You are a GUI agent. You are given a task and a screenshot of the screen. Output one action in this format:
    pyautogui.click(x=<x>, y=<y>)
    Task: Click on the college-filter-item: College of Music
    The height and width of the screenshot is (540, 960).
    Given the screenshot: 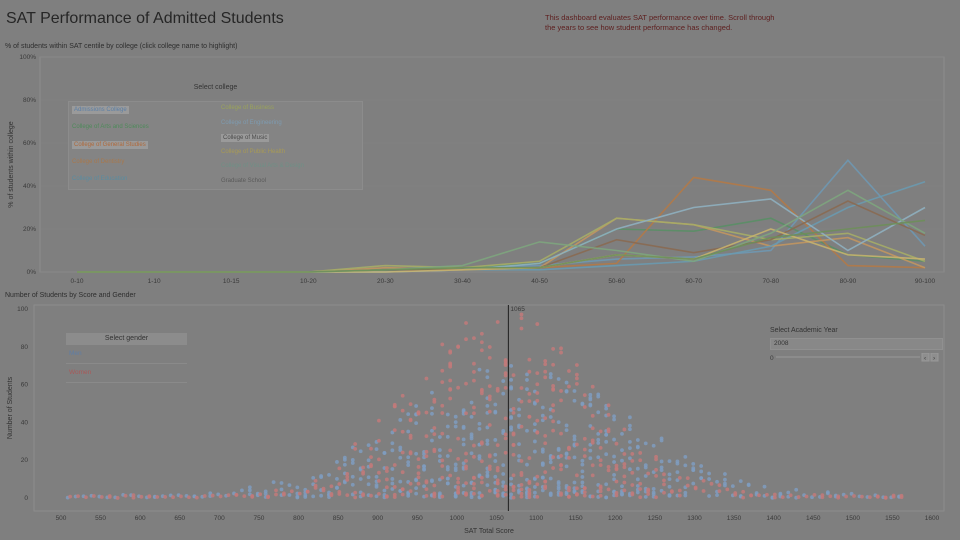 What is the action you would take?
    pyautogui.click(x=245, y=138)
    